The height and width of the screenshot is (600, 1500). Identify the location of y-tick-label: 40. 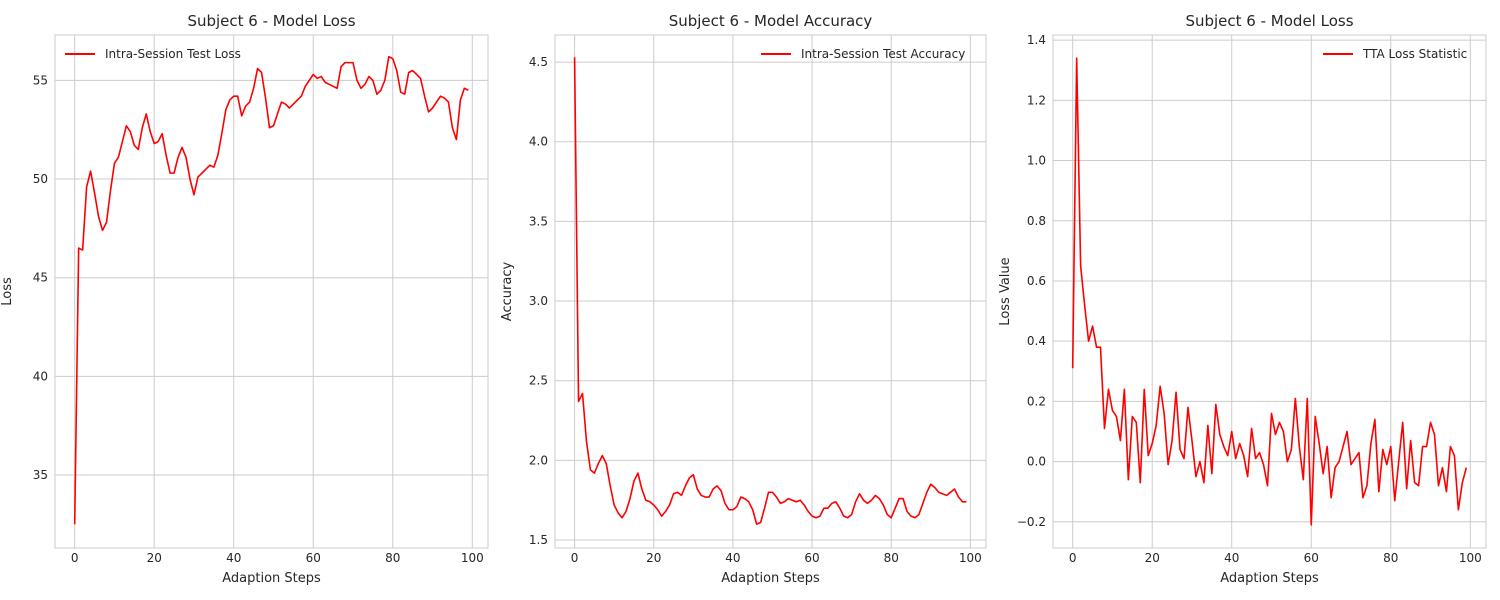
(40, 376).